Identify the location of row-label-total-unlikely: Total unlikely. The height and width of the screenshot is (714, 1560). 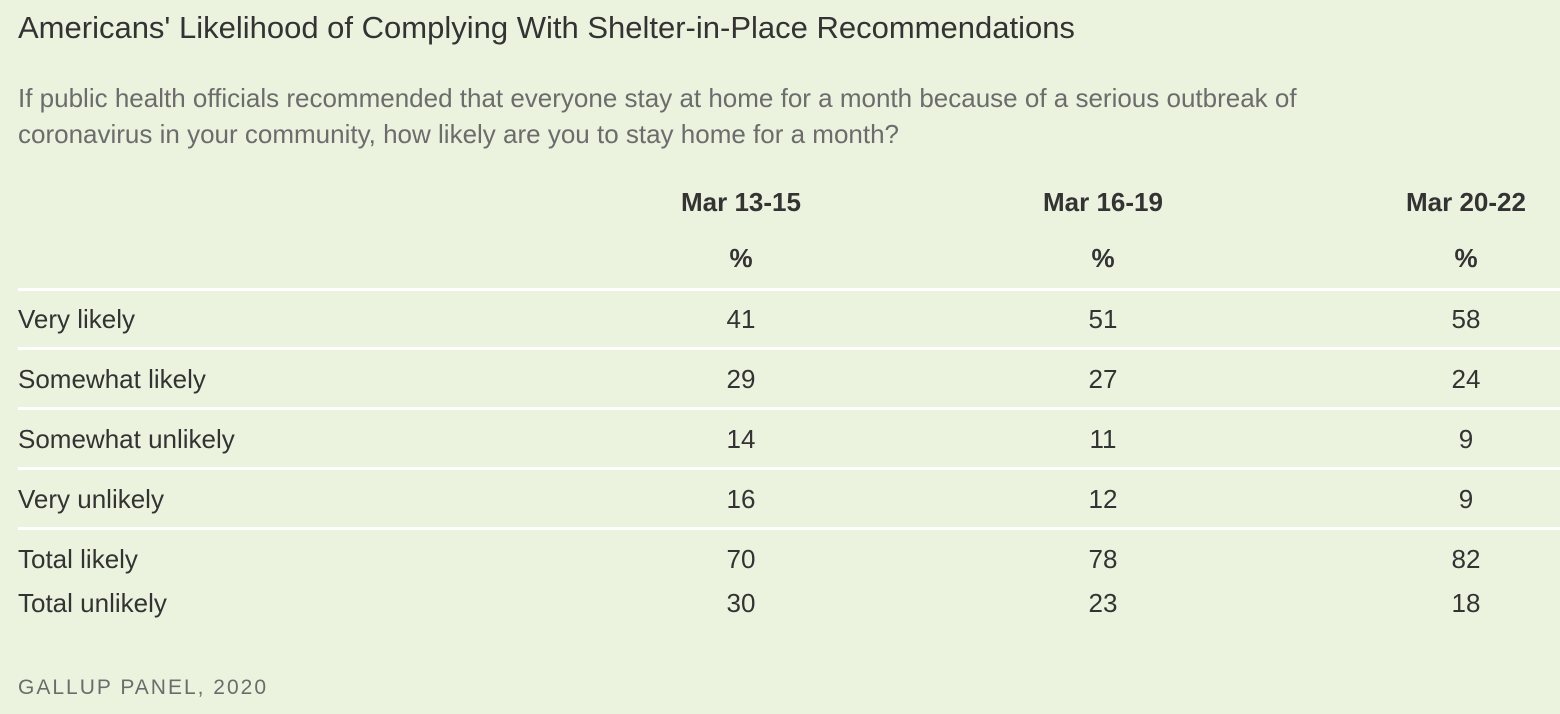
(92, 603).